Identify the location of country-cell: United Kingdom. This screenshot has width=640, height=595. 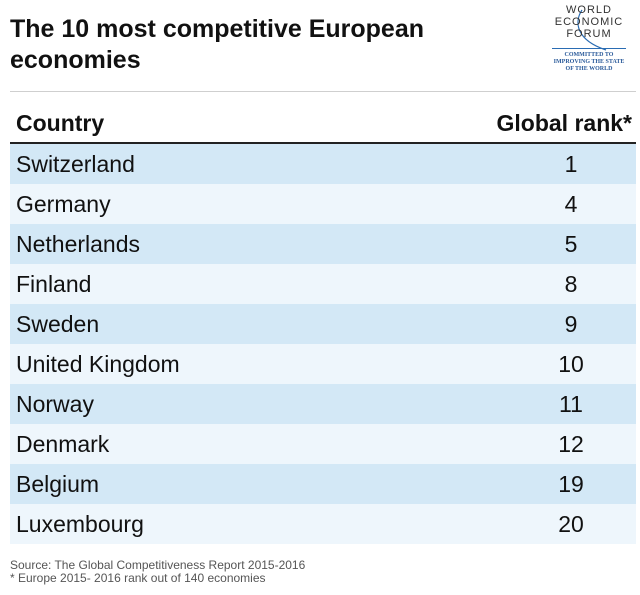
(98, 363).